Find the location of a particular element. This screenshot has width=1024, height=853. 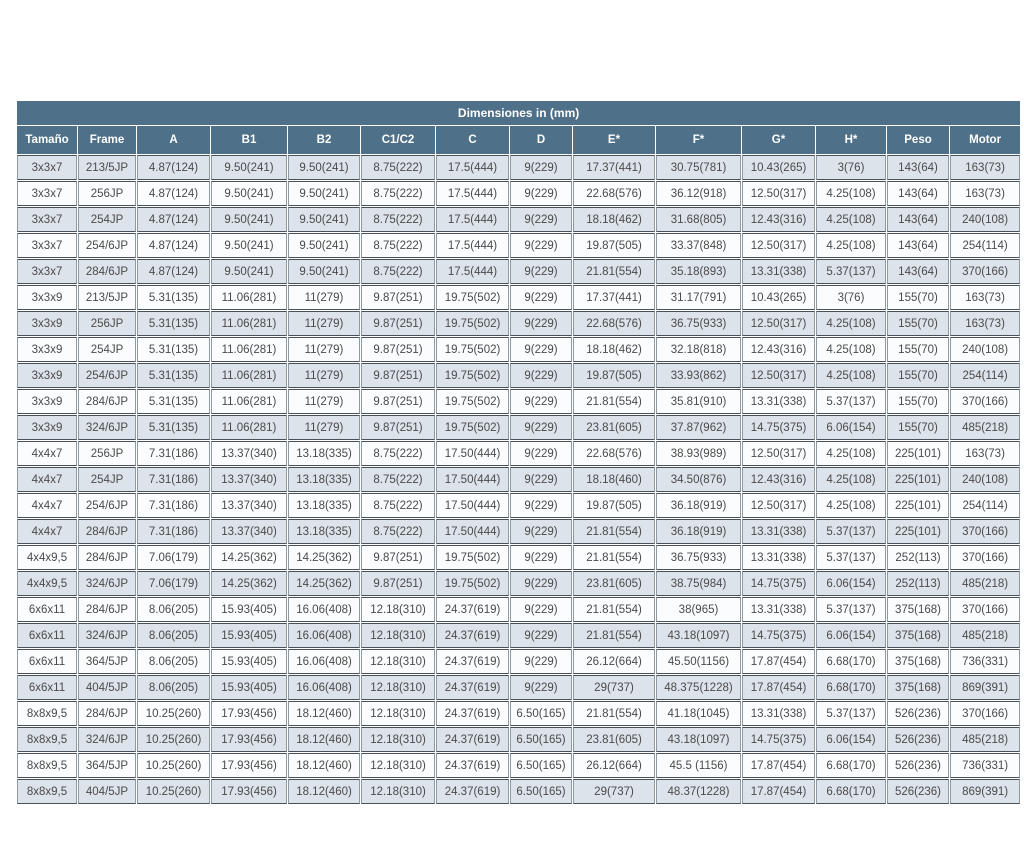

table-cell: 43.18(1097) is located at coordinates (698, 739).